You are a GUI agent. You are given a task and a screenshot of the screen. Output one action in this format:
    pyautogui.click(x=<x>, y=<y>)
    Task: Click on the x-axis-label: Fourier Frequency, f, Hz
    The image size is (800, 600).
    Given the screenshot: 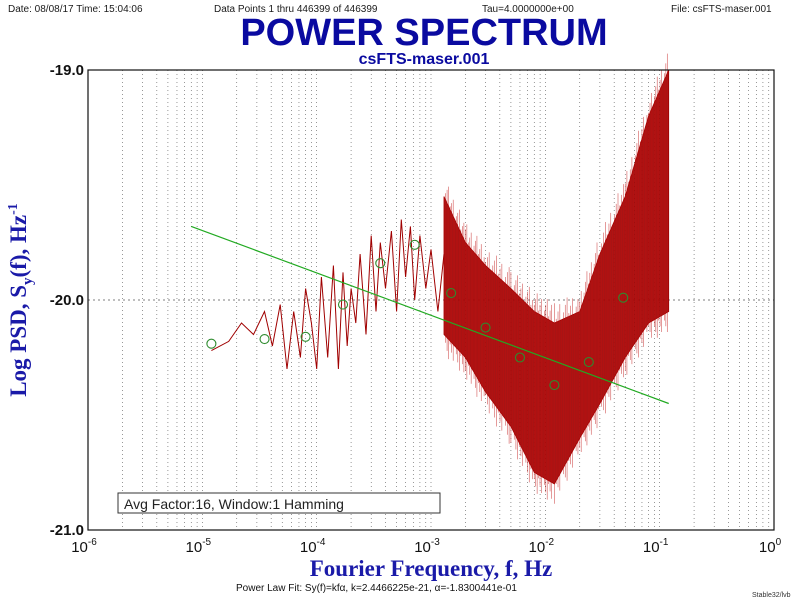 What is the action you would take?
    pyautogui.click(x=431, y=568)
    